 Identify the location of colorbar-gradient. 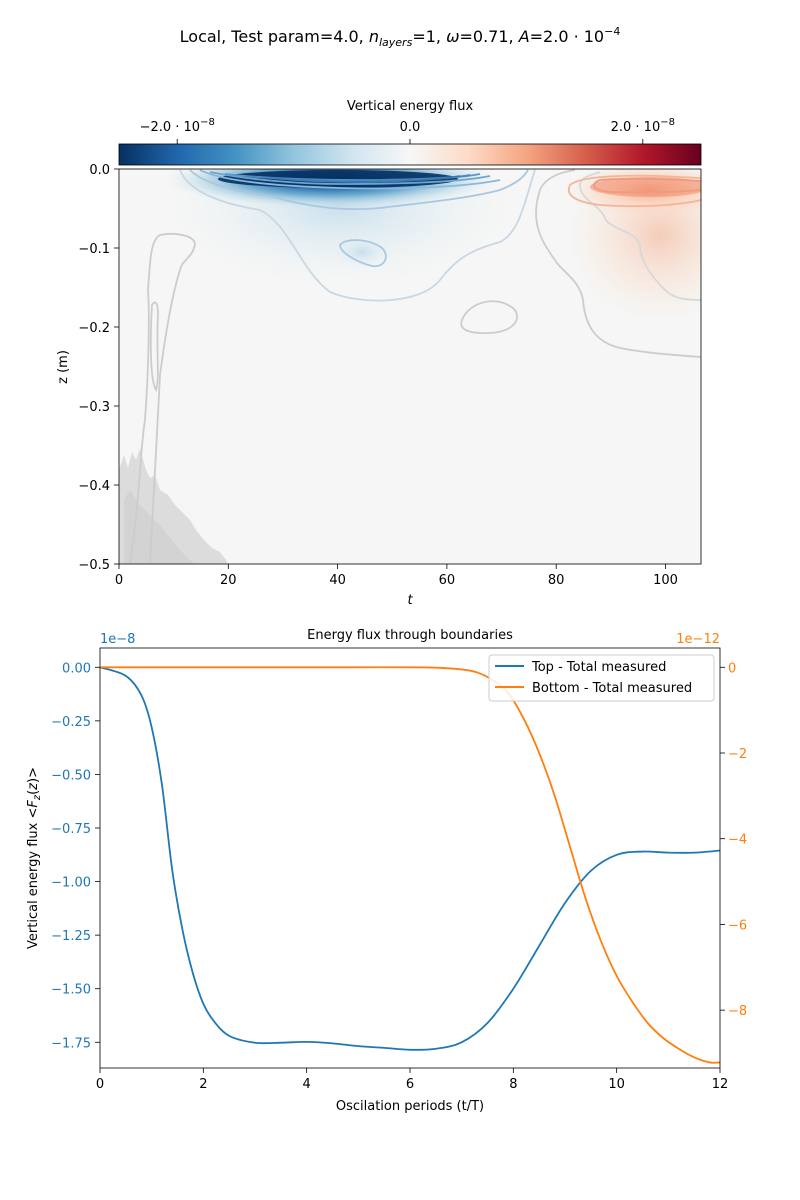
(410, 154).